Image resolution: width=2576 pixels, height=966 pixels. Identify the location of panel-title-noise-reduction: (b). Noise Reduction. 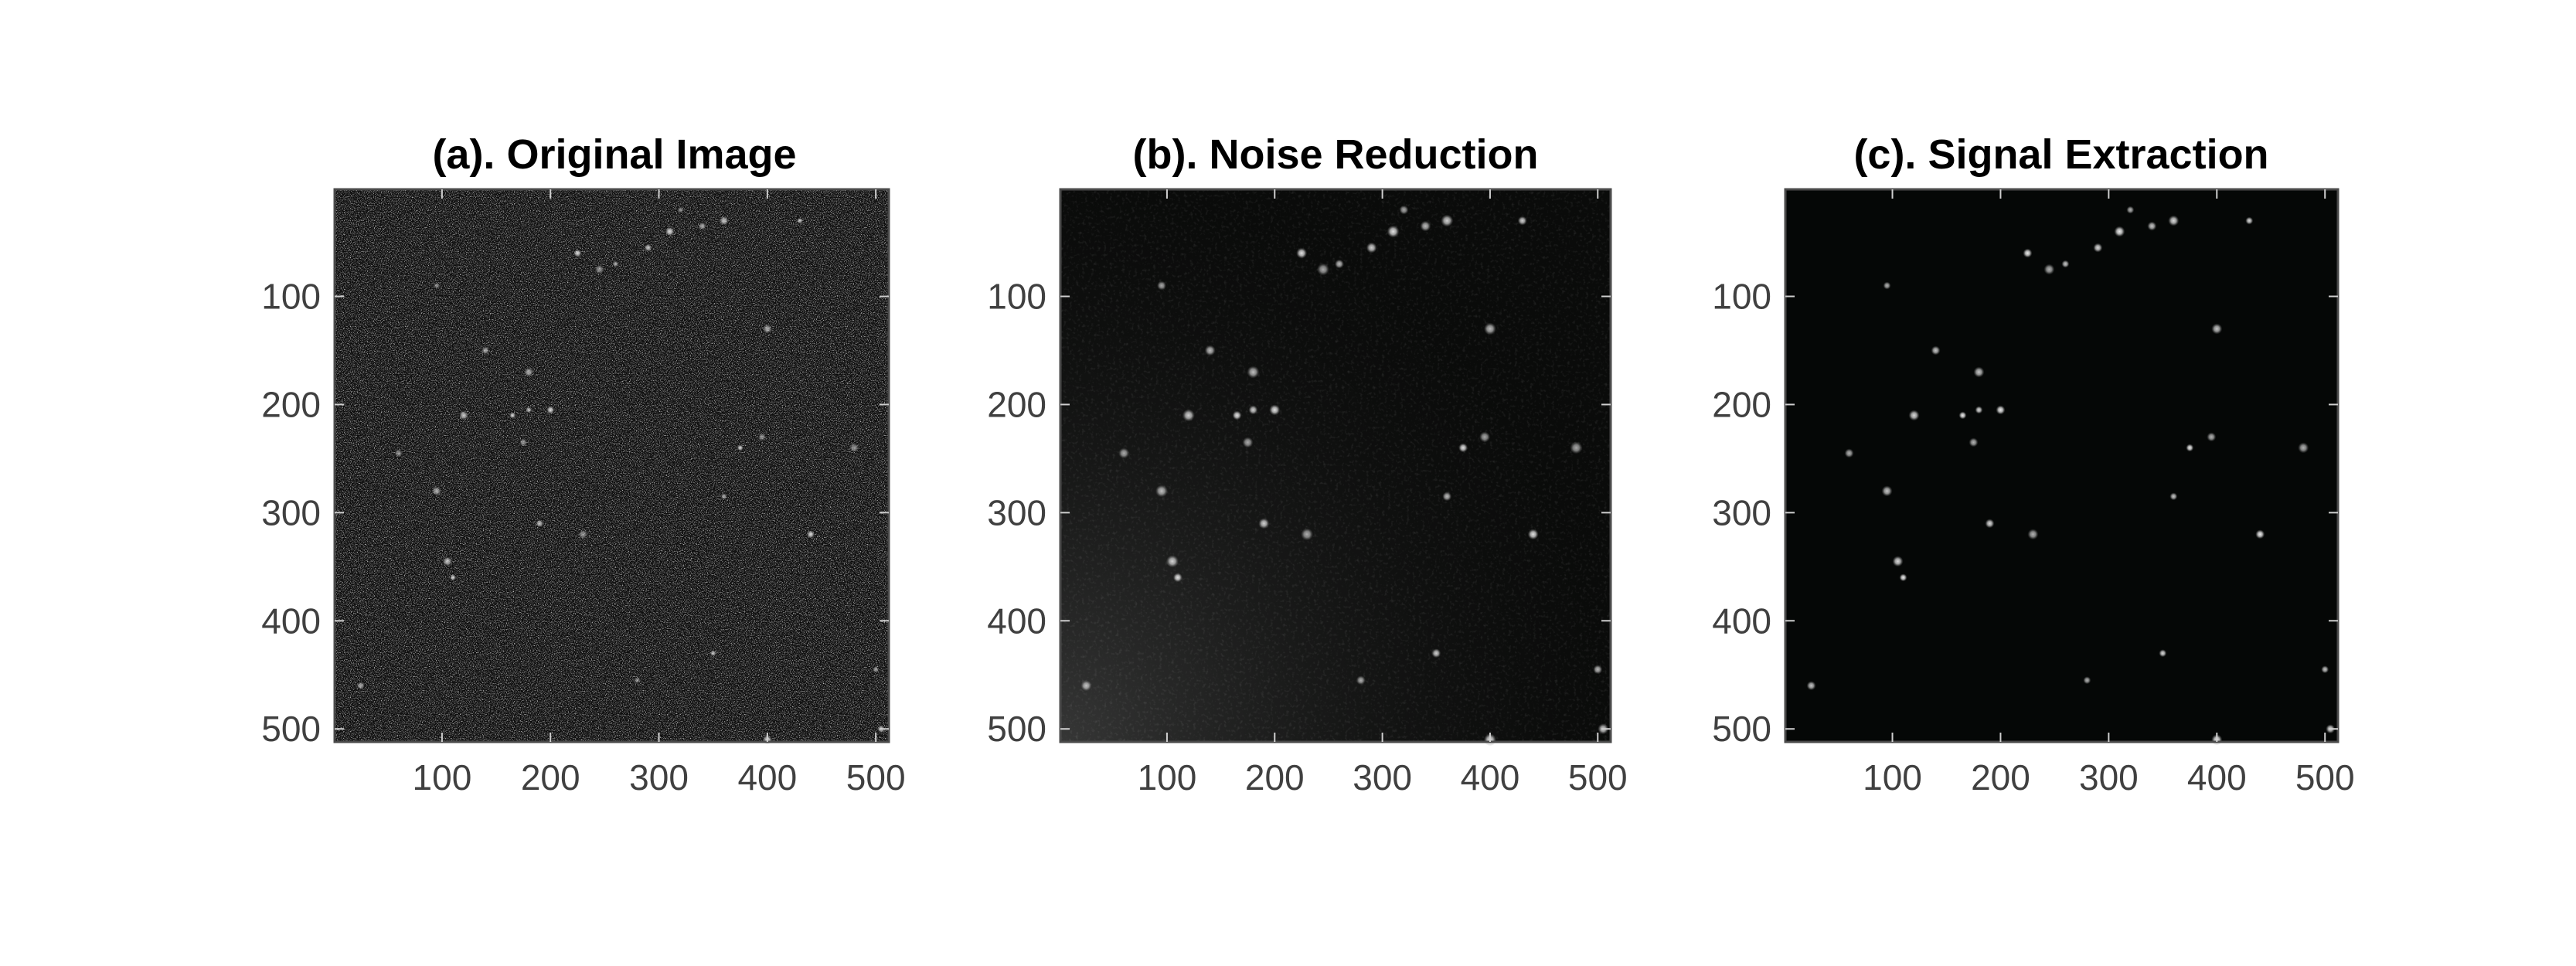
(1336, 154).